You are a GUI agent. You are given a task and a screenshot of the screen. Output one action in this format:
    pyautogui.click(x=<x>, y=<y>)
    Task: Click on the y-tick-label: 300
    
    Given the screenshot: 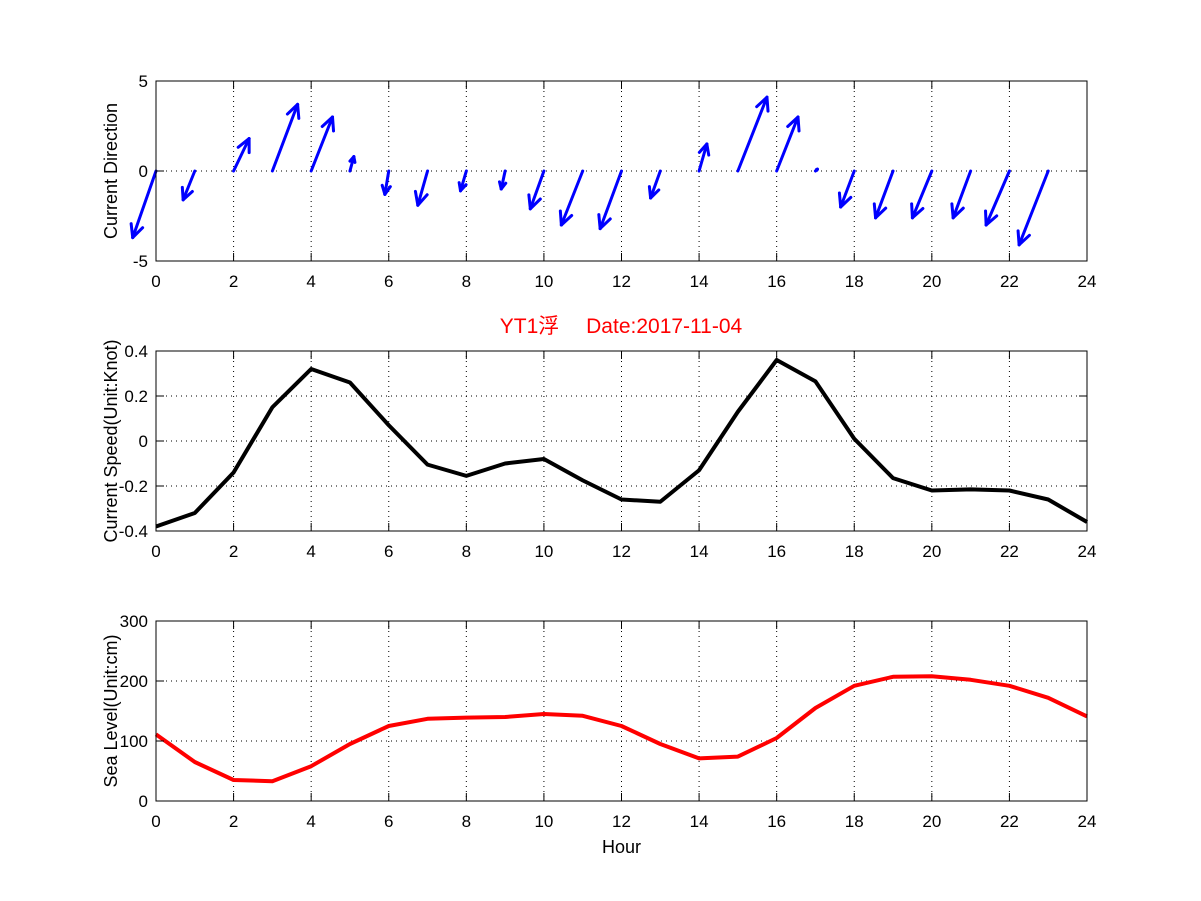 What is the action you would take?
    pyautogui.click(x=134, y=621)
    